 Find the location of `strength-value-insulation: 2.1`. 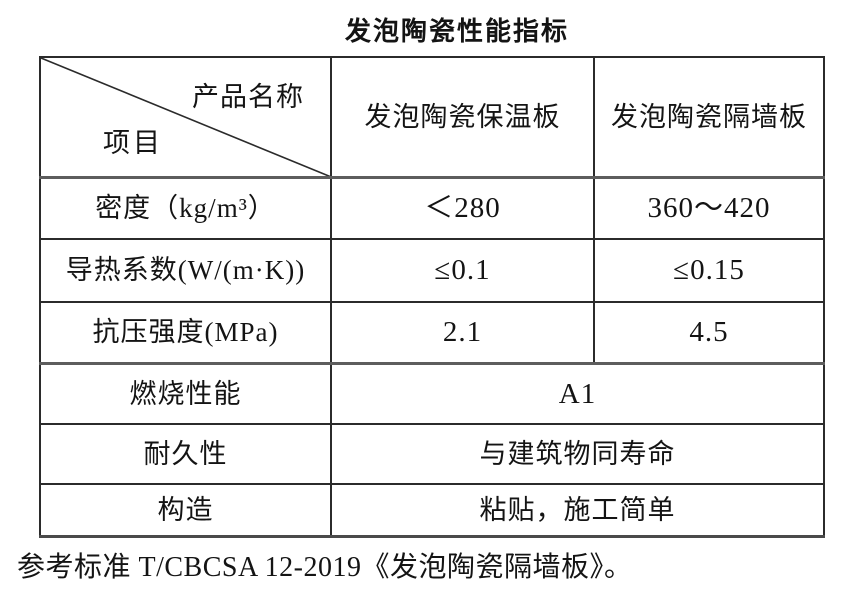

strength-value-insulation: 2.1 is located at coordinates (462, 333).